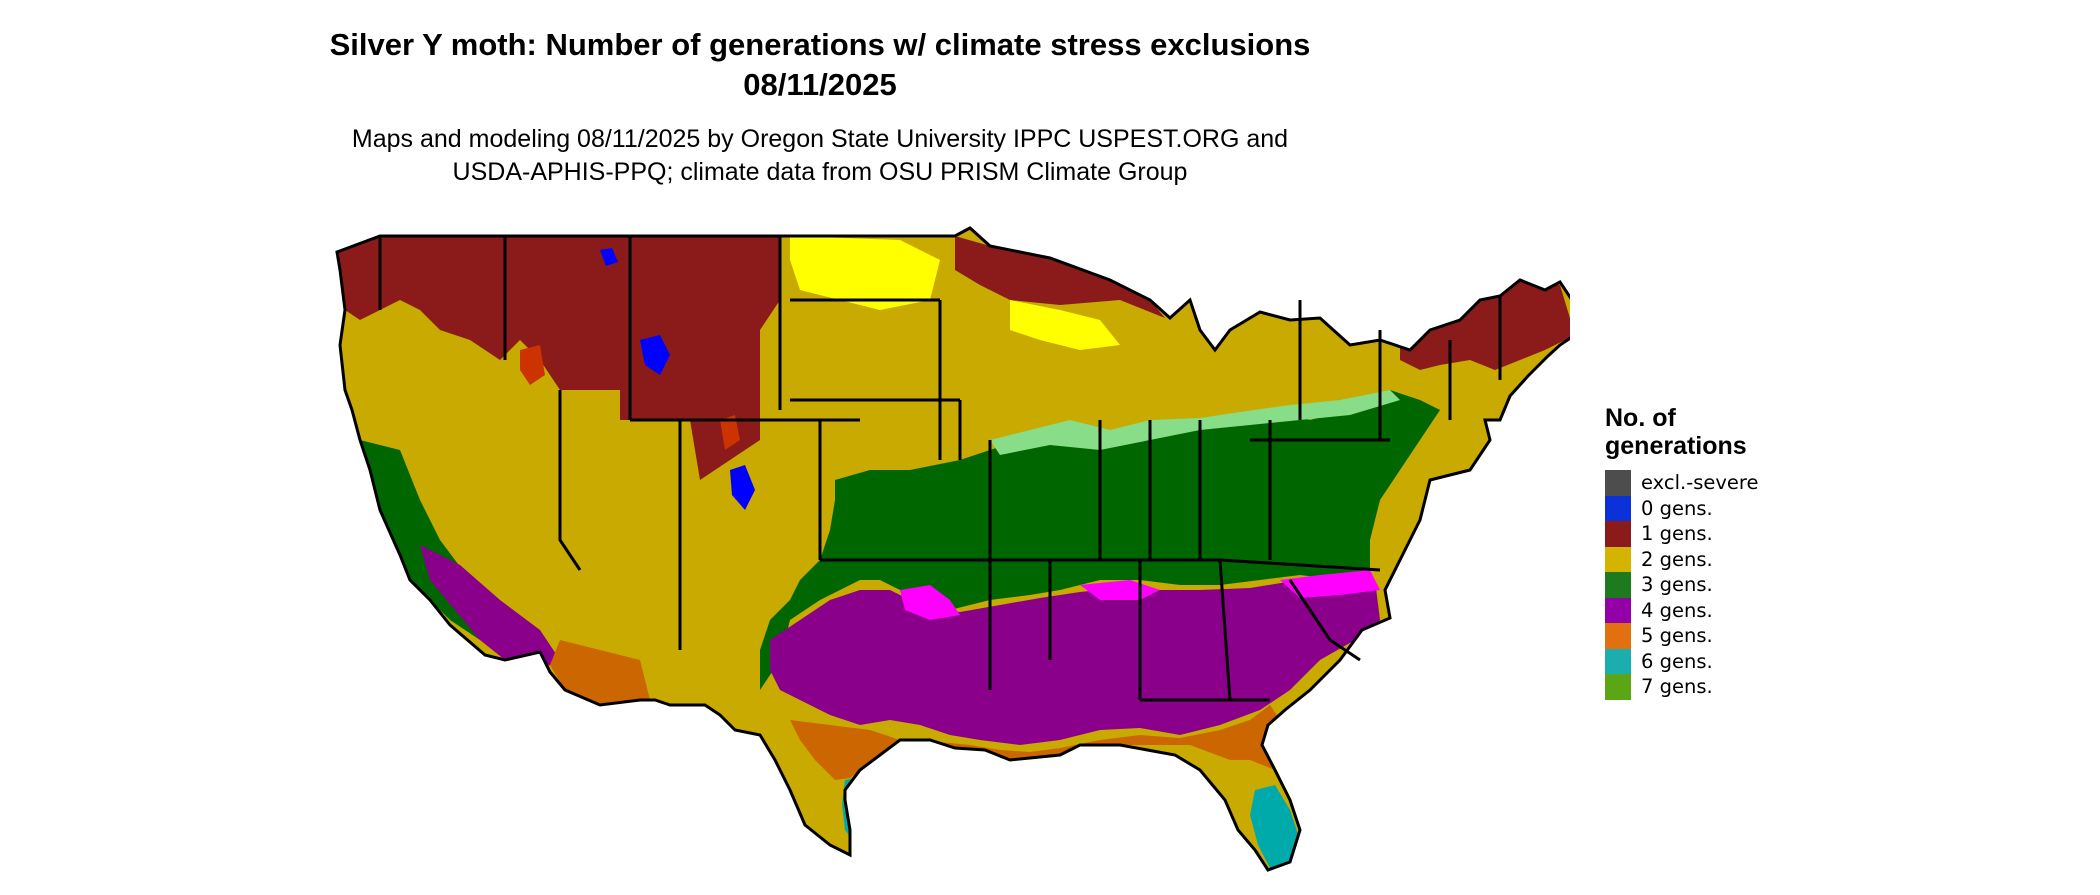 Image resolution: width=2100 pixels, height=895 pixels. What do you see at coordinates (865, 273) in the screenshot?
I see `zone-gen2-bright-north` at bounding box center [865, 273].